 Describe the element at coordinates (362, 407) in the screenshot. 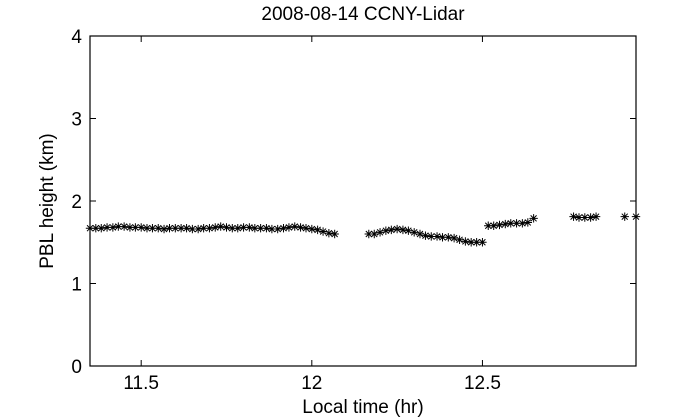

I see `x-axis-label: Local time (hr)` at that location.